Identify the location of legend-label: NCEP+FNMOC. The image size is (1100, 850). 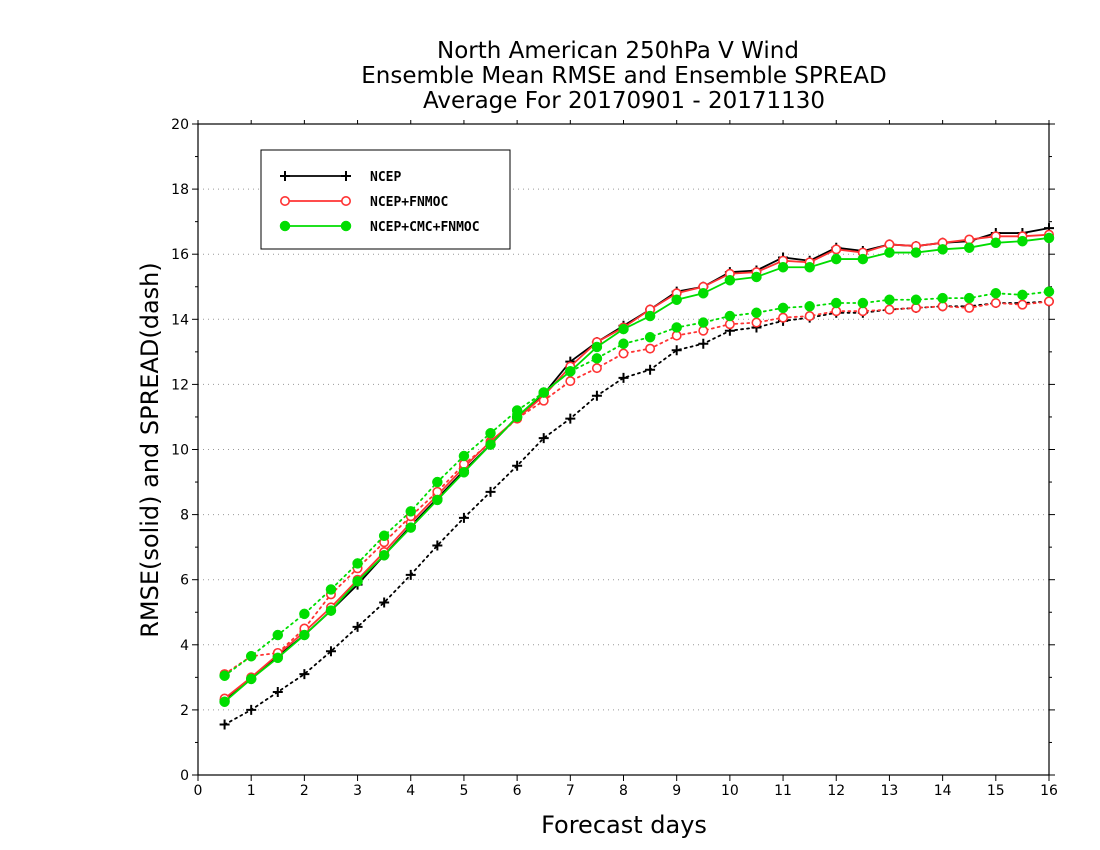
(409, 202).